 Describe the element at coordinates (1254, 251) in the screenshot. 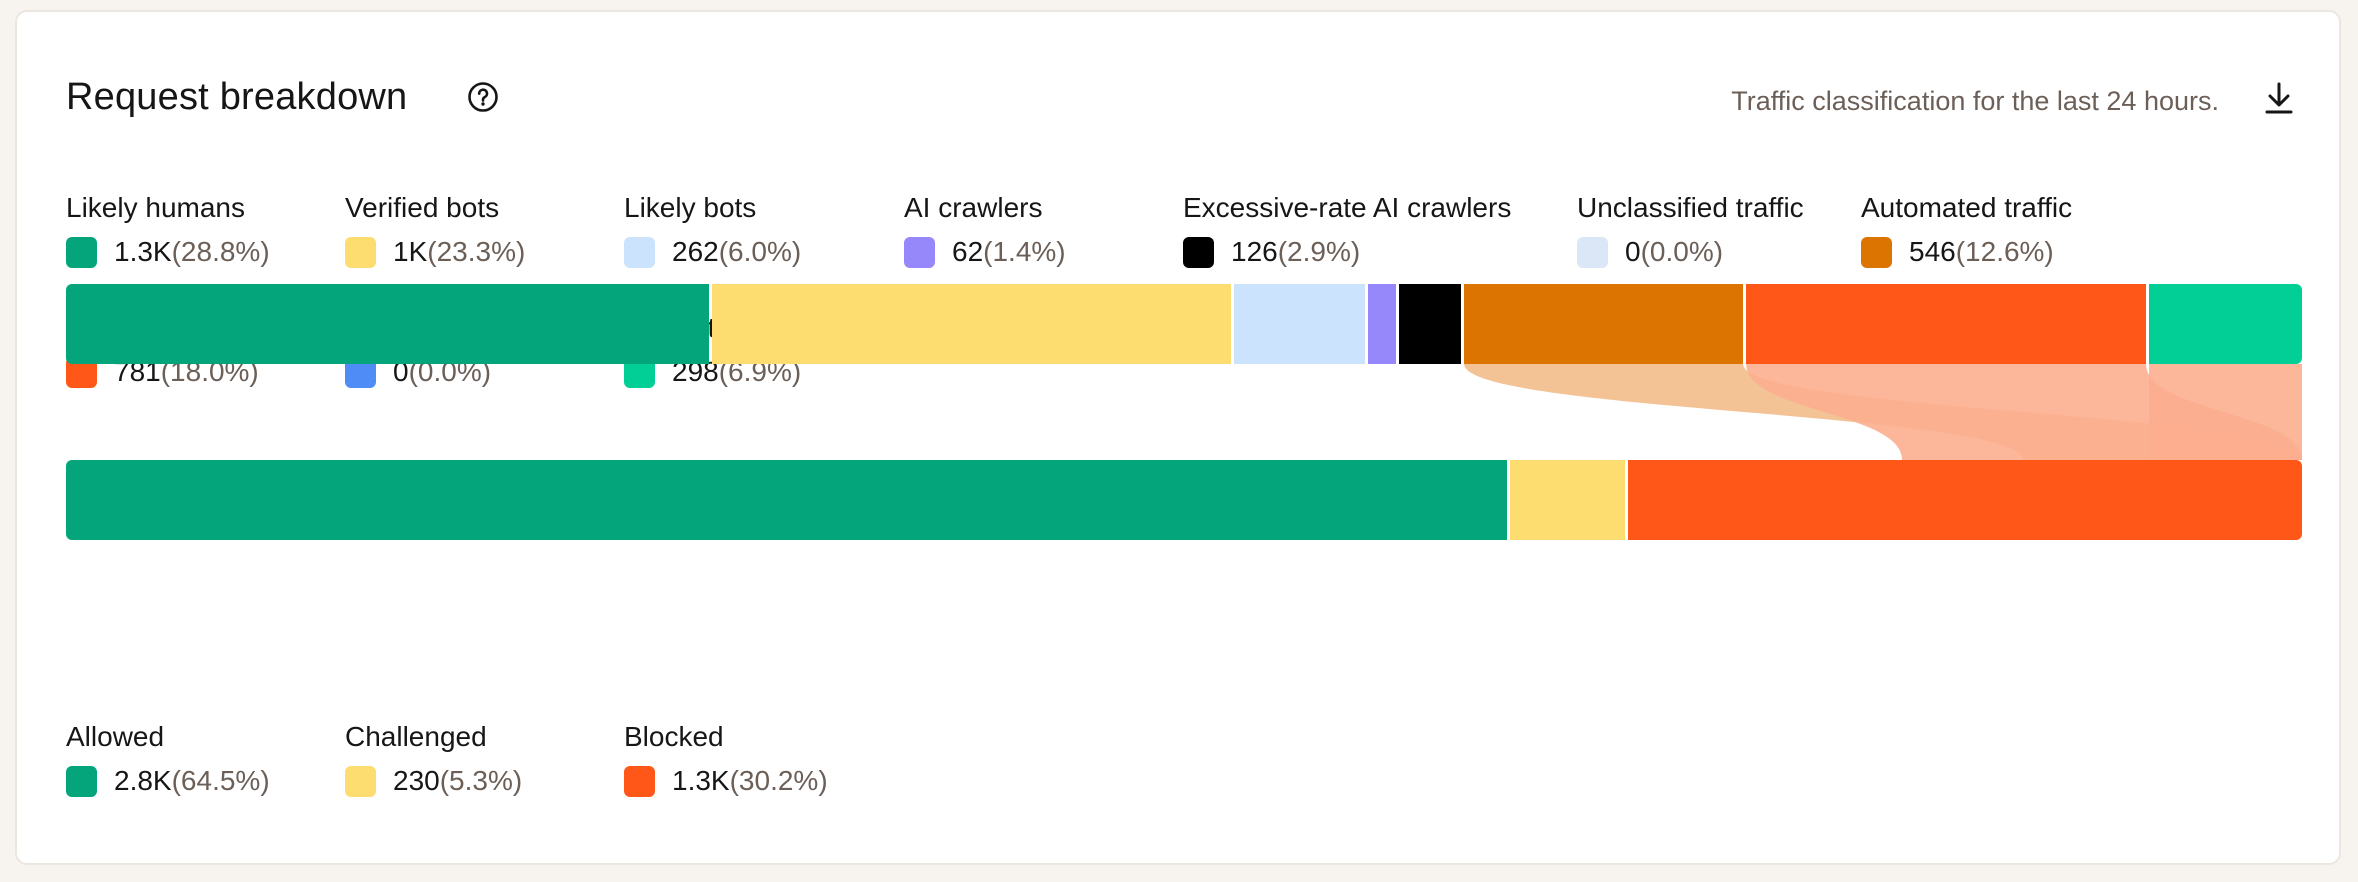

I see `legend-count: 126` at that location.